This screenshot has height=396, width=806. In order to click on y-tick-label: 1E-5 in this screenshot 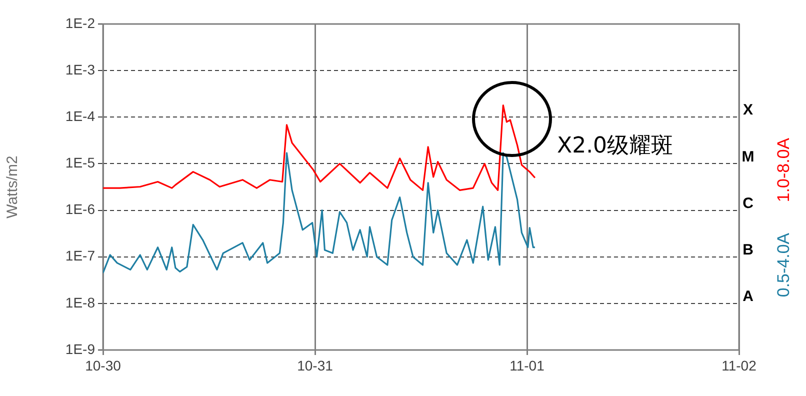, I will do `click(80, 162)`.